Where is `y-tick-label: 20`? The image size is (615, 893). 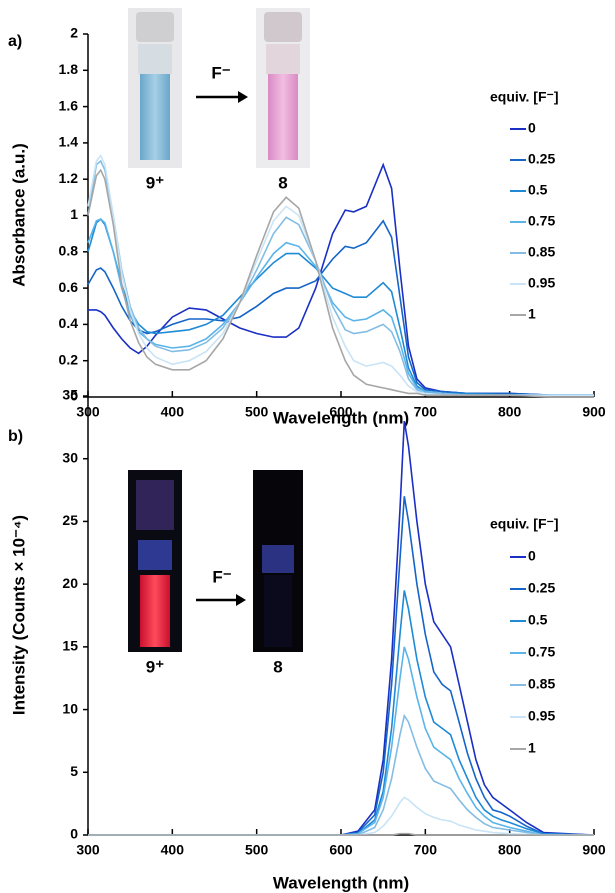 y-tick-label: 20 is located at coordinates (70, 583).